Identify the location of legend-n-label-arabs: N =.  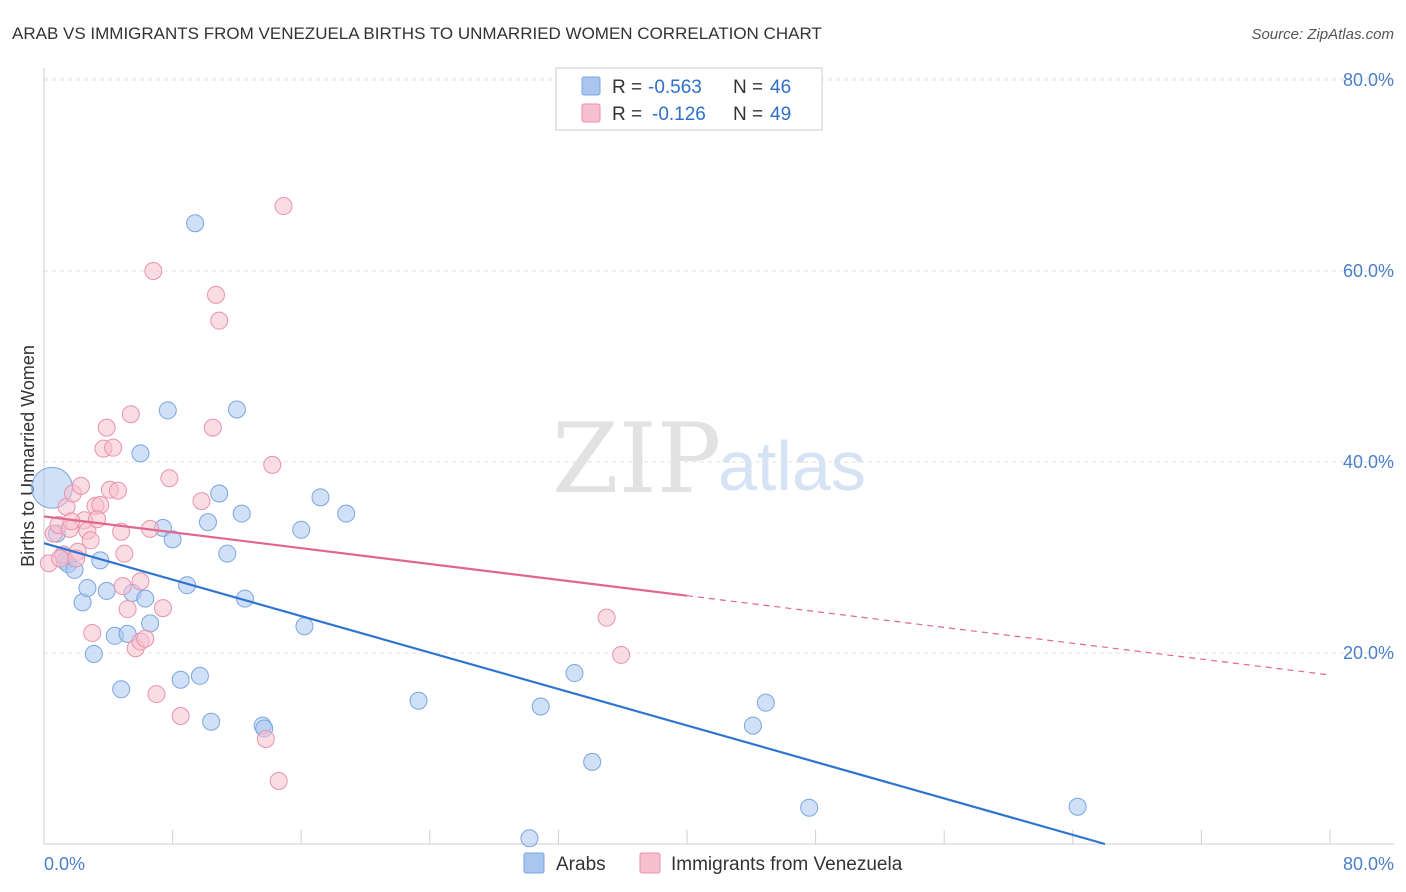
(748, 87).